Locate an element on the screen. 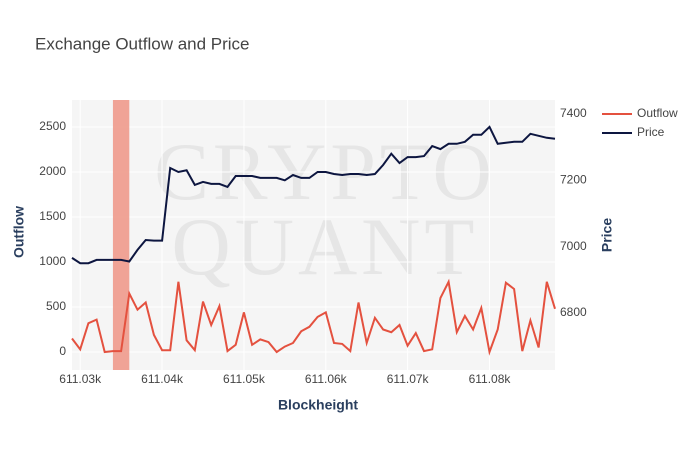 This screenshot has width=700, height=450. x-tick-label: 611.08k is located at coordinates (490, 379).